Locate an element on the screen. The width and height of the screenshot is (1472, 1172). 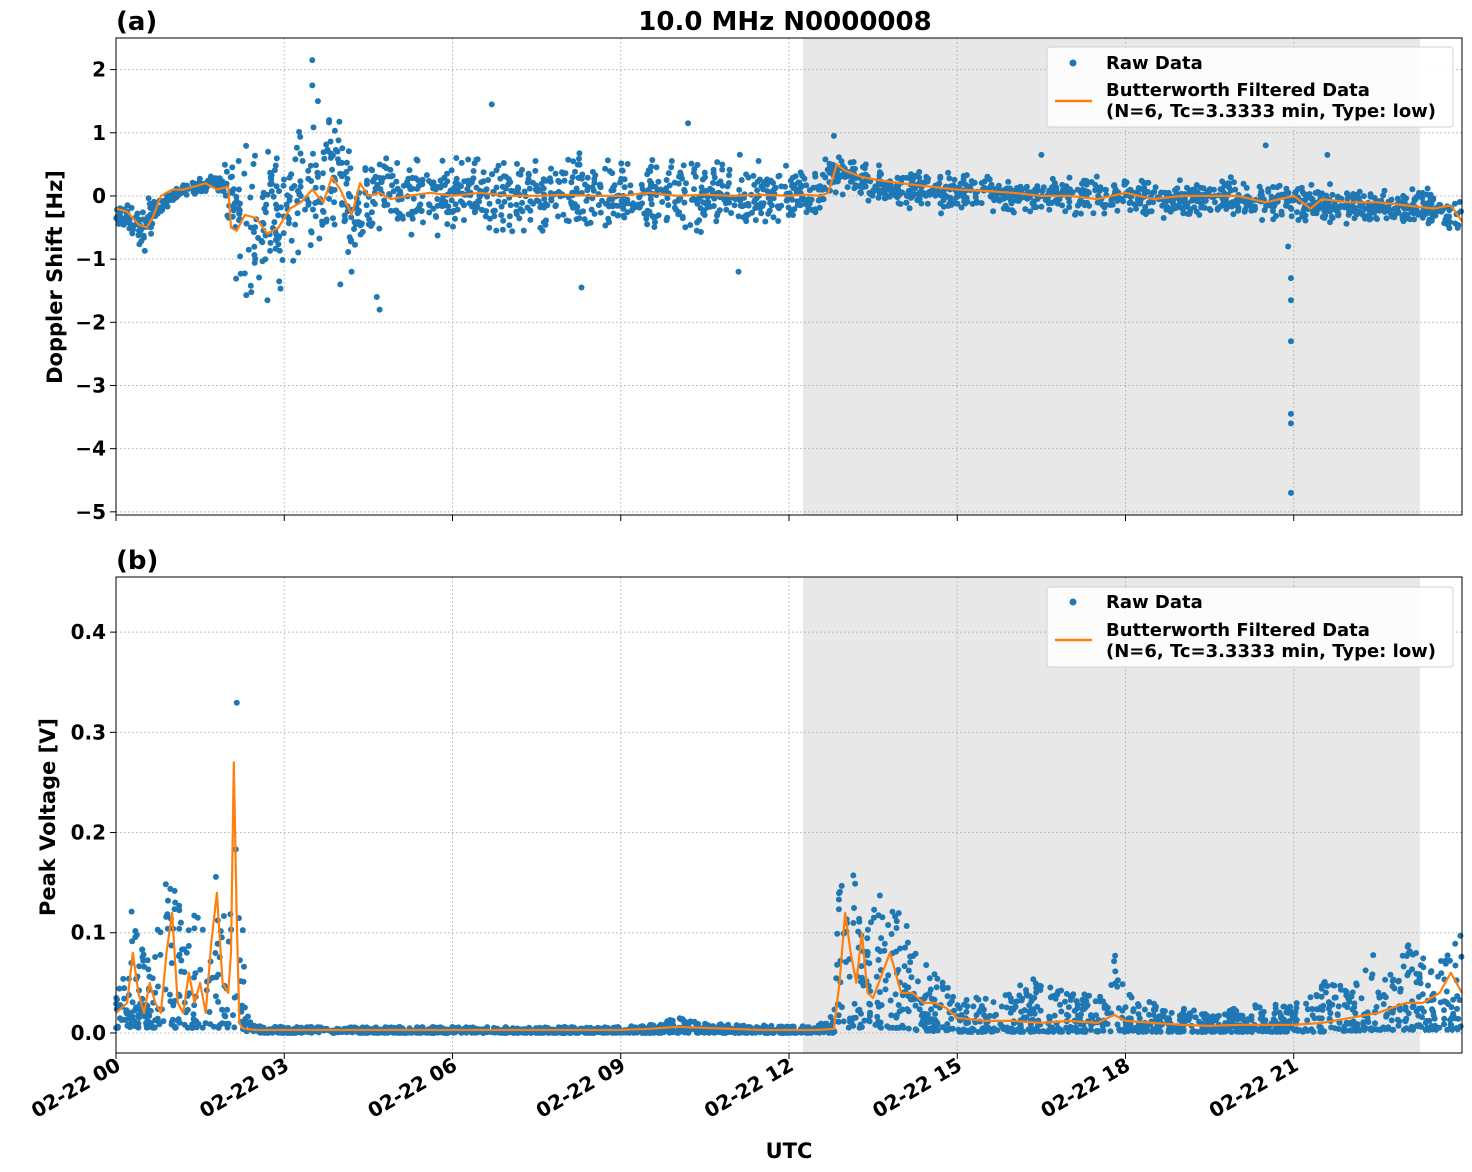
x-tick-label: 02-22 12 is located at coordinates (749, 1088).